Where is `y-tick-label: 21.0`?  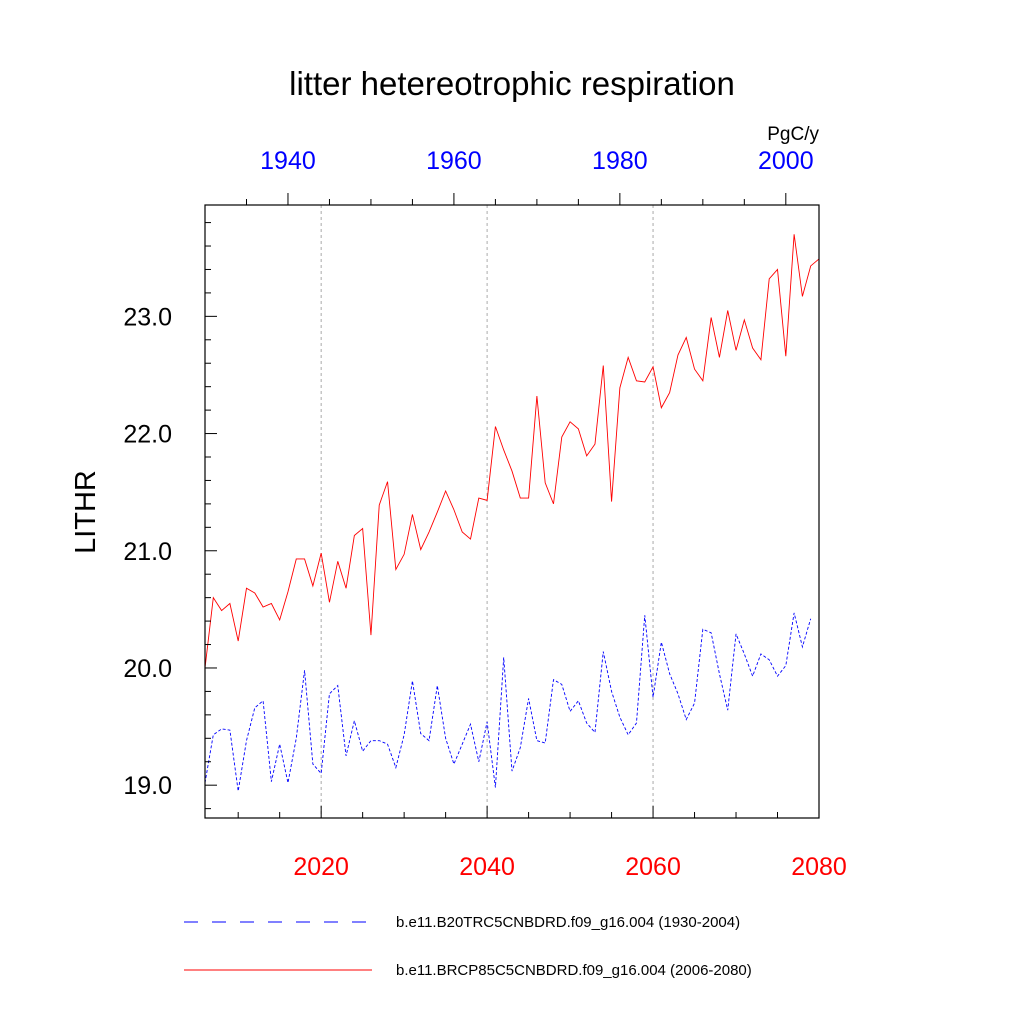
y-tick-label: 21.0 is located at coordinates (147, 552).